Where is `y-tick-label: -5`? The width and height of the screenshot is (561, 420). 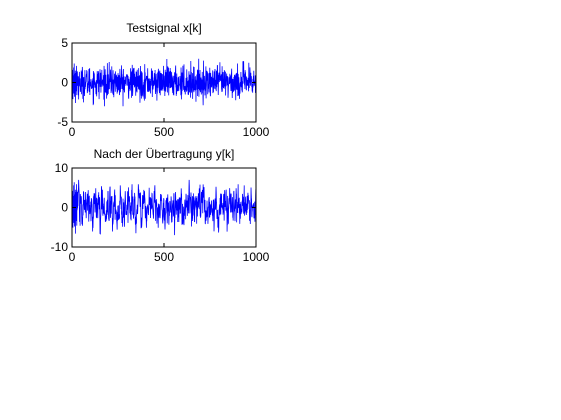 y-tick-label: -5 is located at coordinates (62, 122).